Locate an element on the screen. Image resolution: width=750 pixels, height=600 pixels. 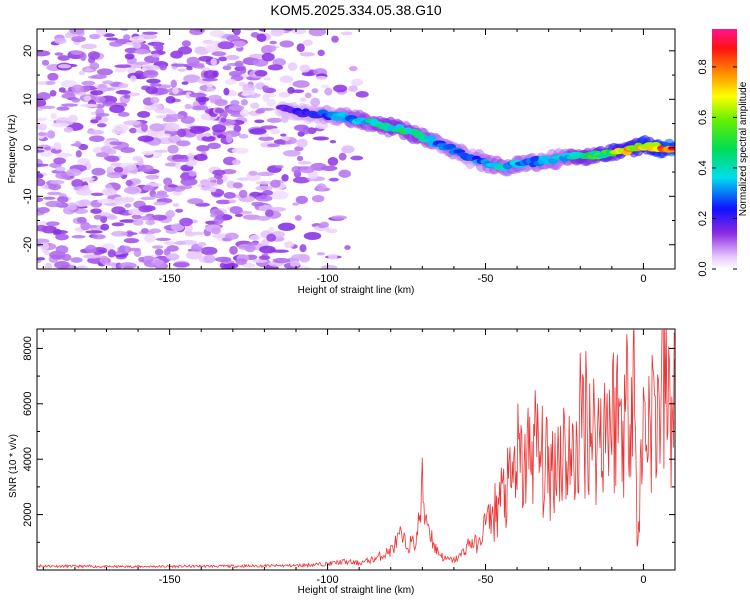
snr-xlabel: Height of straight line (km) is located at coordinates (356, 590).